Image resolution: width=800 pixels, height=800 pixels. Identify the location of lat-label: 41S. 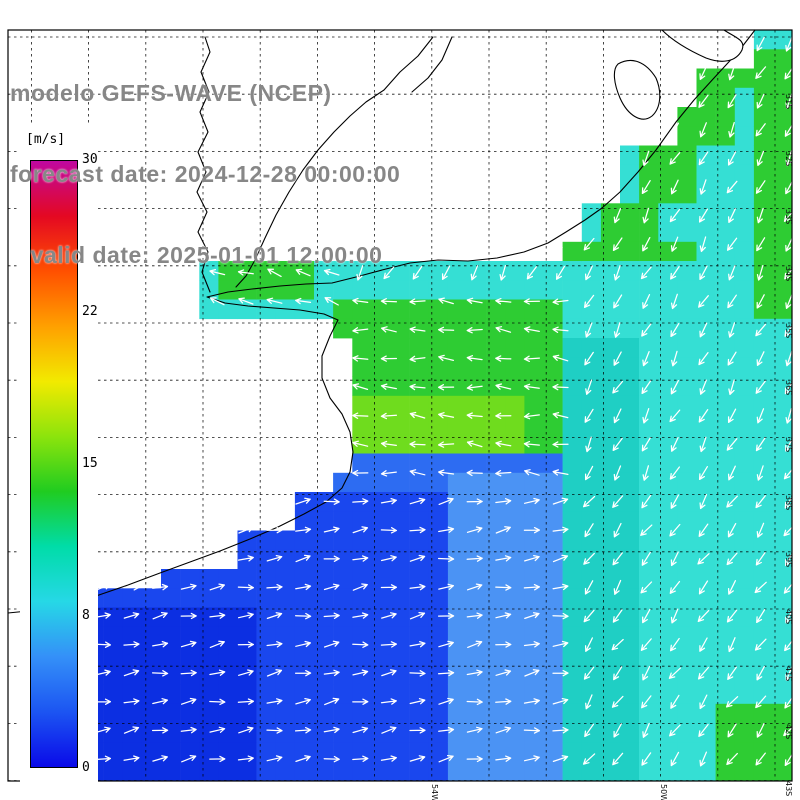
(788, 673).